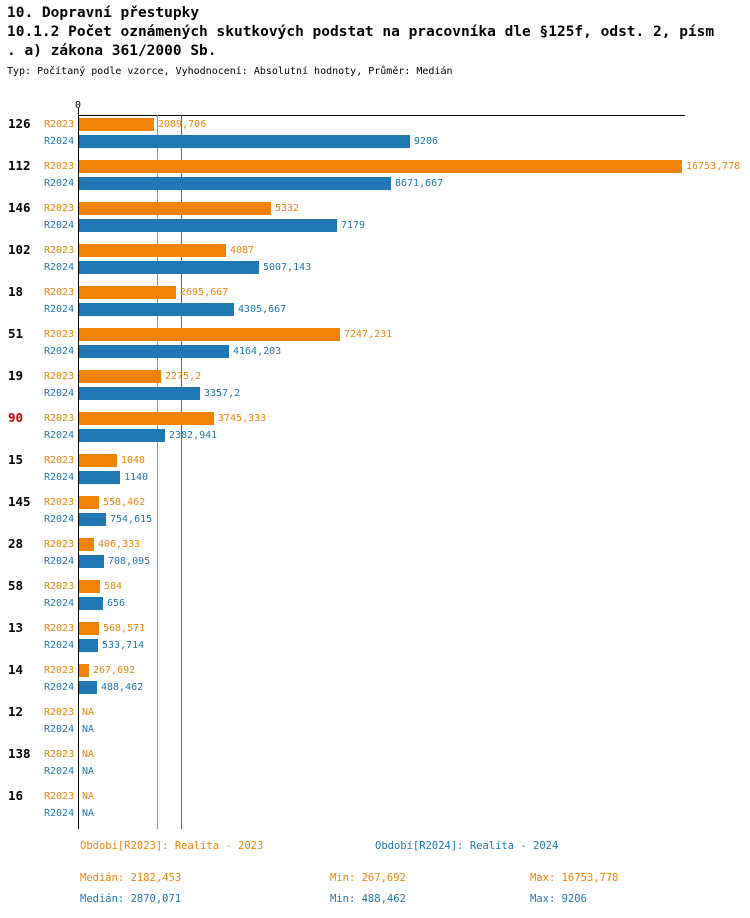  Describe the element at coordinates (16, 543) in the screenshot. I see `category-label-28: 28` at that location.